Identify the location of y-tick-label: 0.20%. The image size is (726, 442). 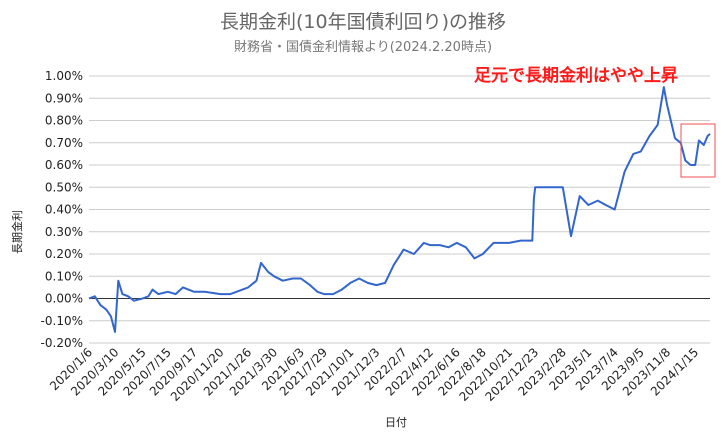
(64, 254).